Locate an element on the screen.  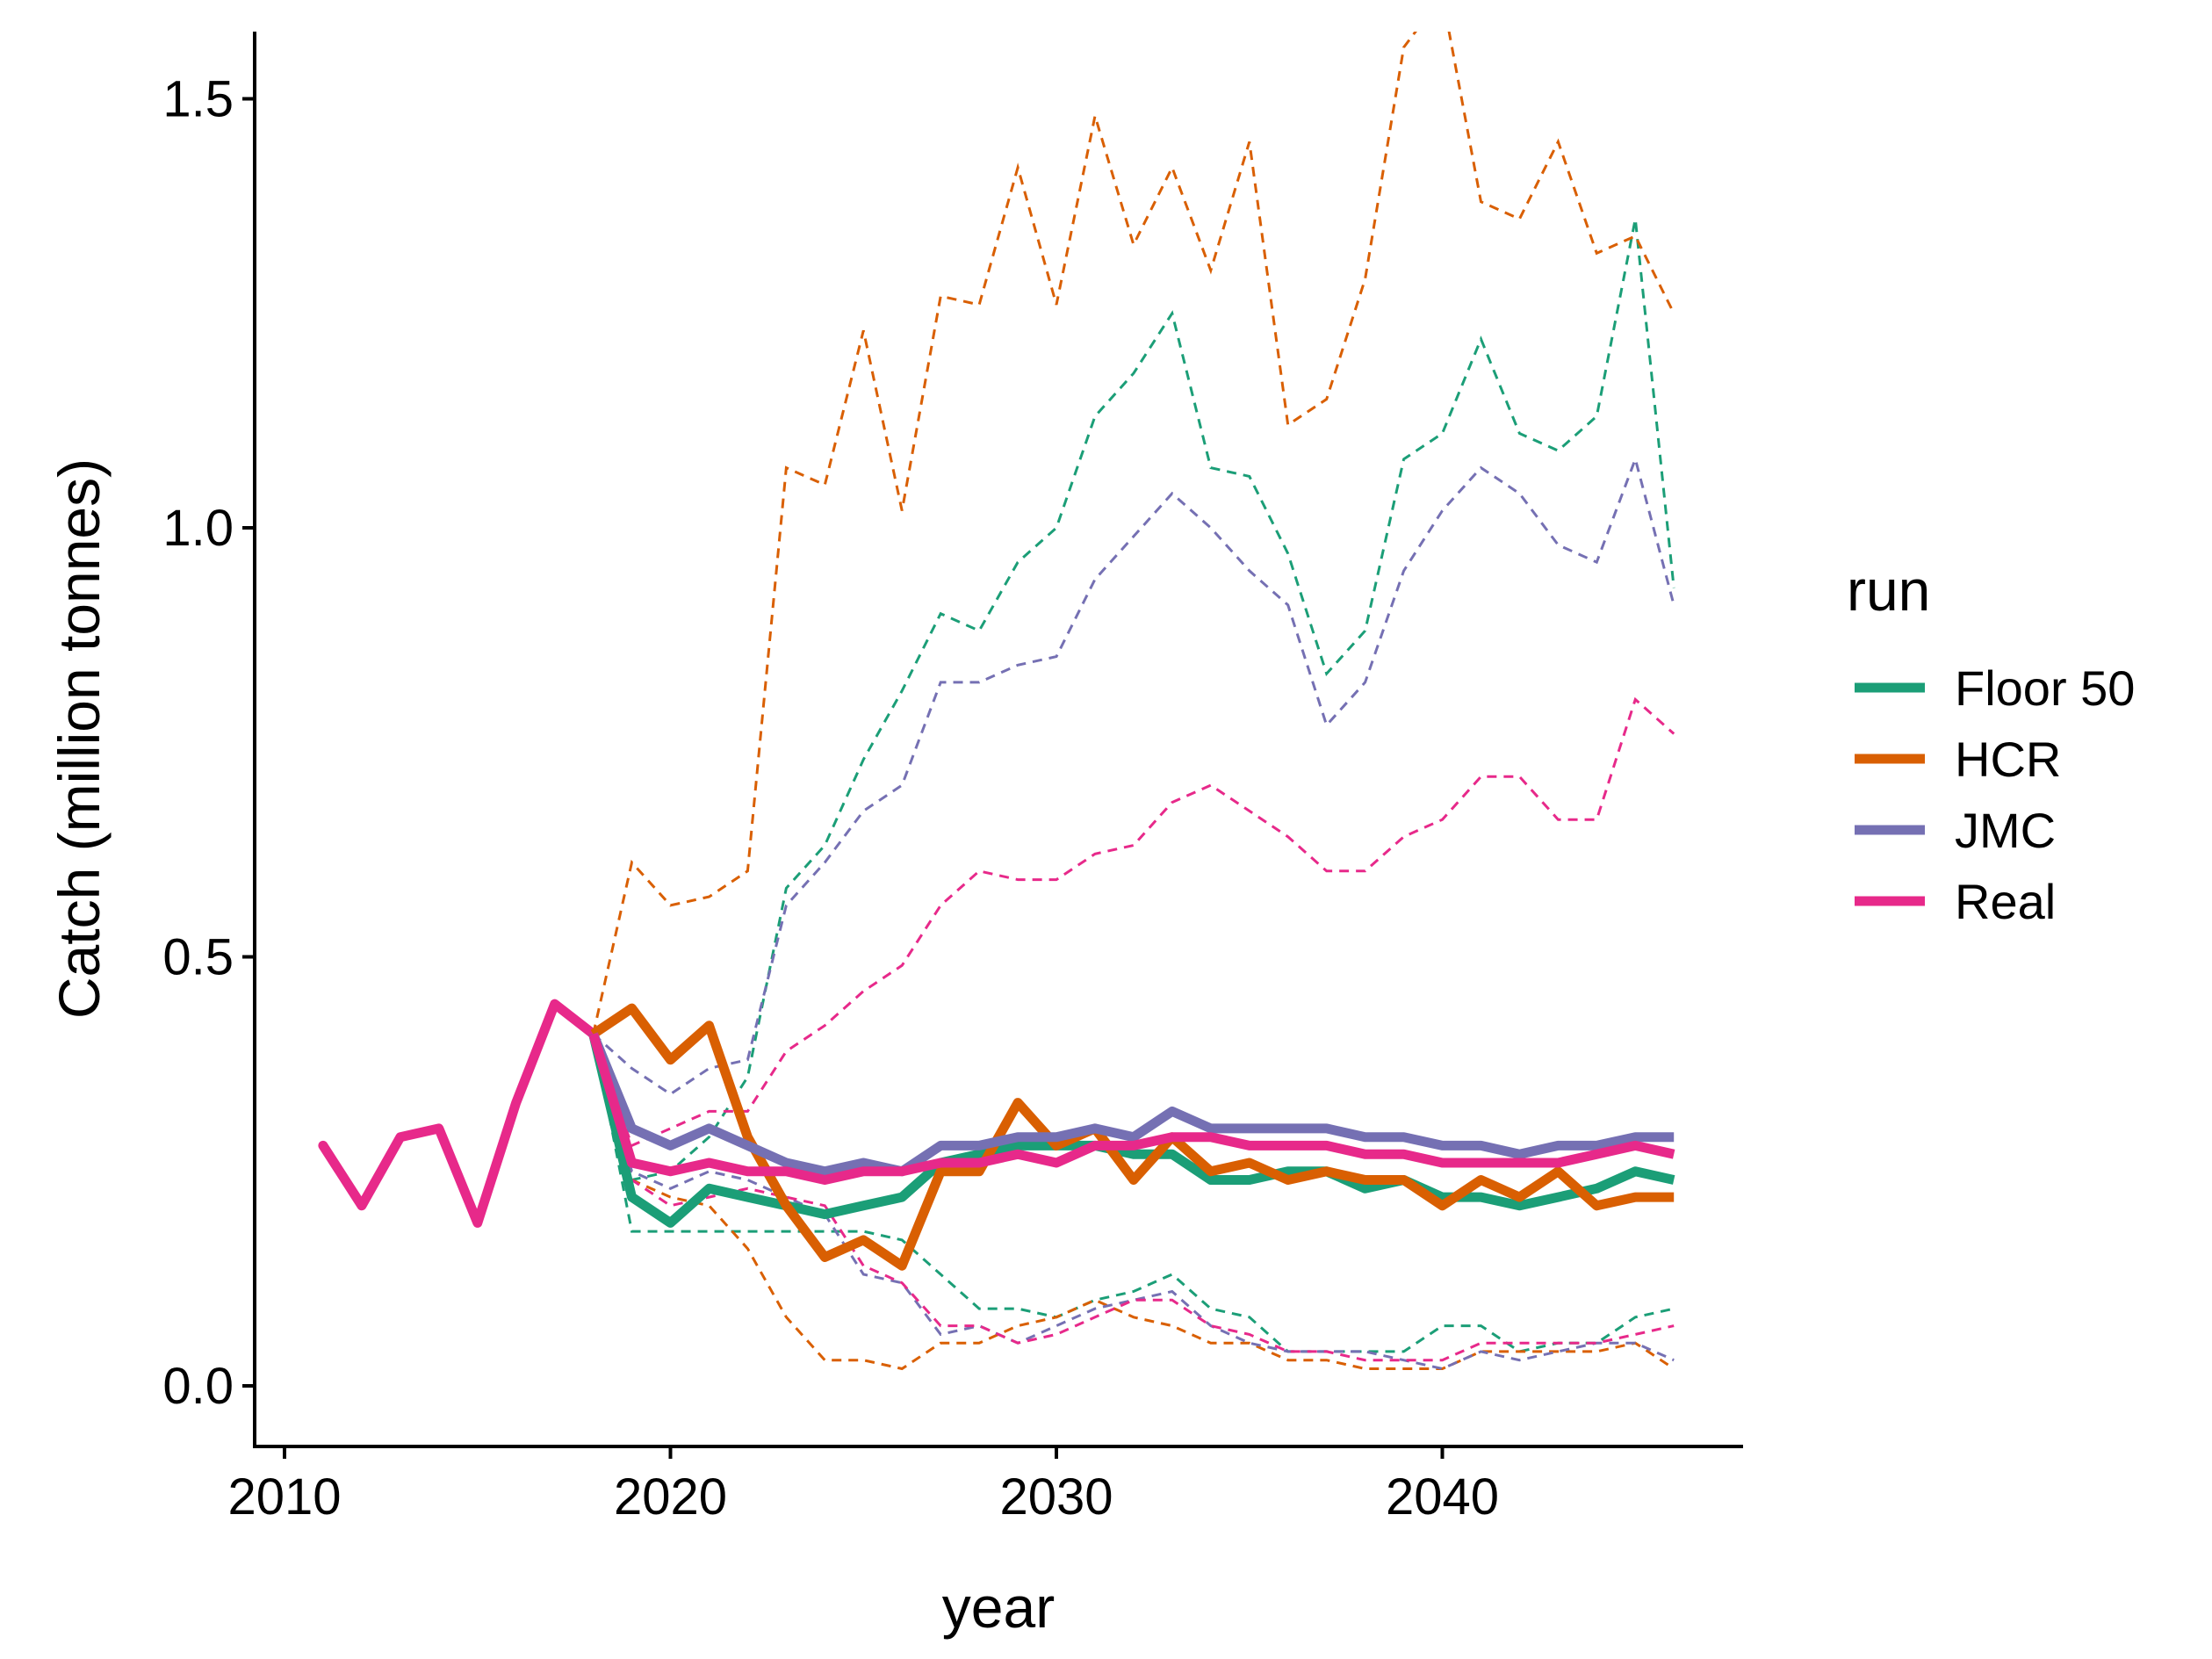
legend-label-floor-50: Floor 50 is located at coordinates (2045, 688).